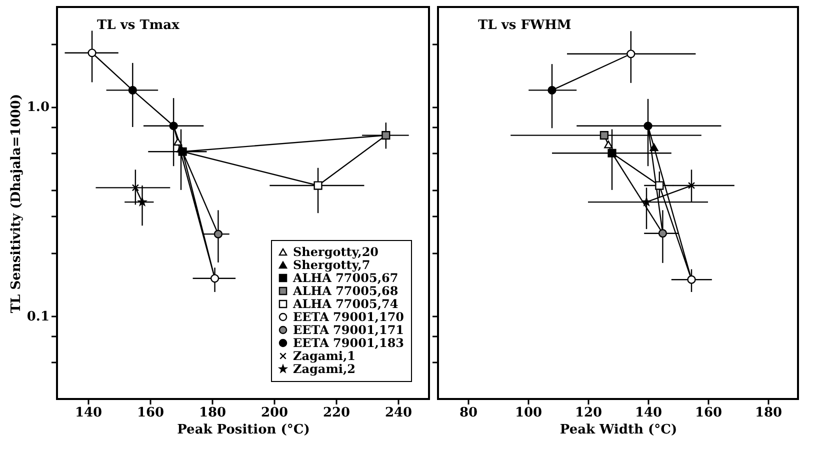  Describe the element at coordinates (324, 369) in the screenshot. I see `legend-label: Zagami,2` at that location.